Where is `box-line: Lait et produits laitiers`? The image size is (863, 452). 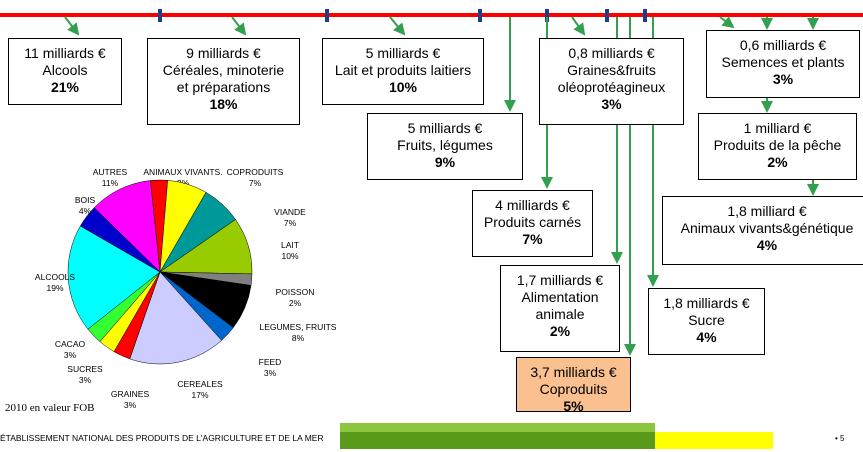 box-line: Lait et produits laitiers is located at coordinates (403, 70).